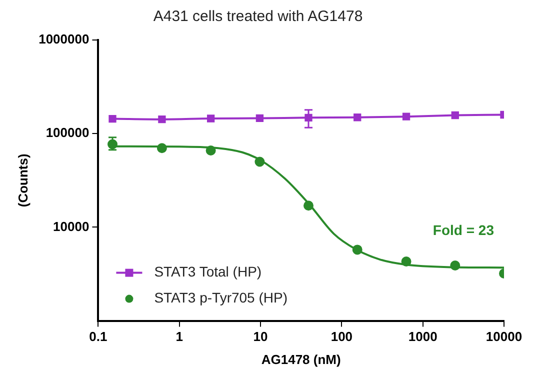  I want to click on x-tick-label: 1, so click(179, 336).